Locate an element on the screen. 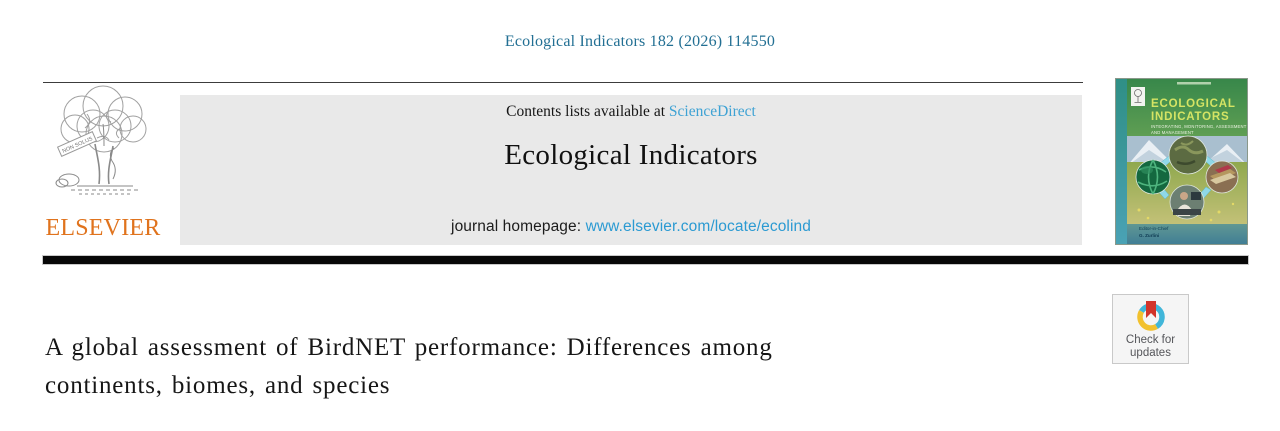  sciencedirect-link: ScienceDirect is located at coordinates (712, 111).